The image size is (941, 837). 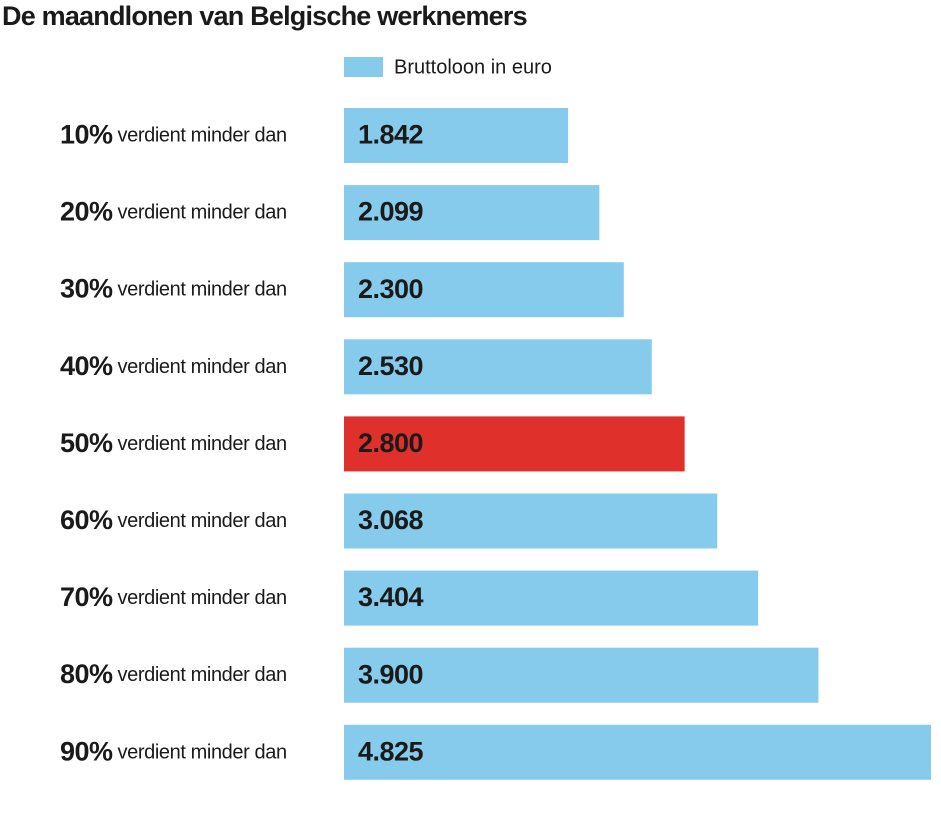 What do you see at coordinates (86, 751) in the screenshot?
I see `category-percent: 90%` at bounding box center [86, 751].